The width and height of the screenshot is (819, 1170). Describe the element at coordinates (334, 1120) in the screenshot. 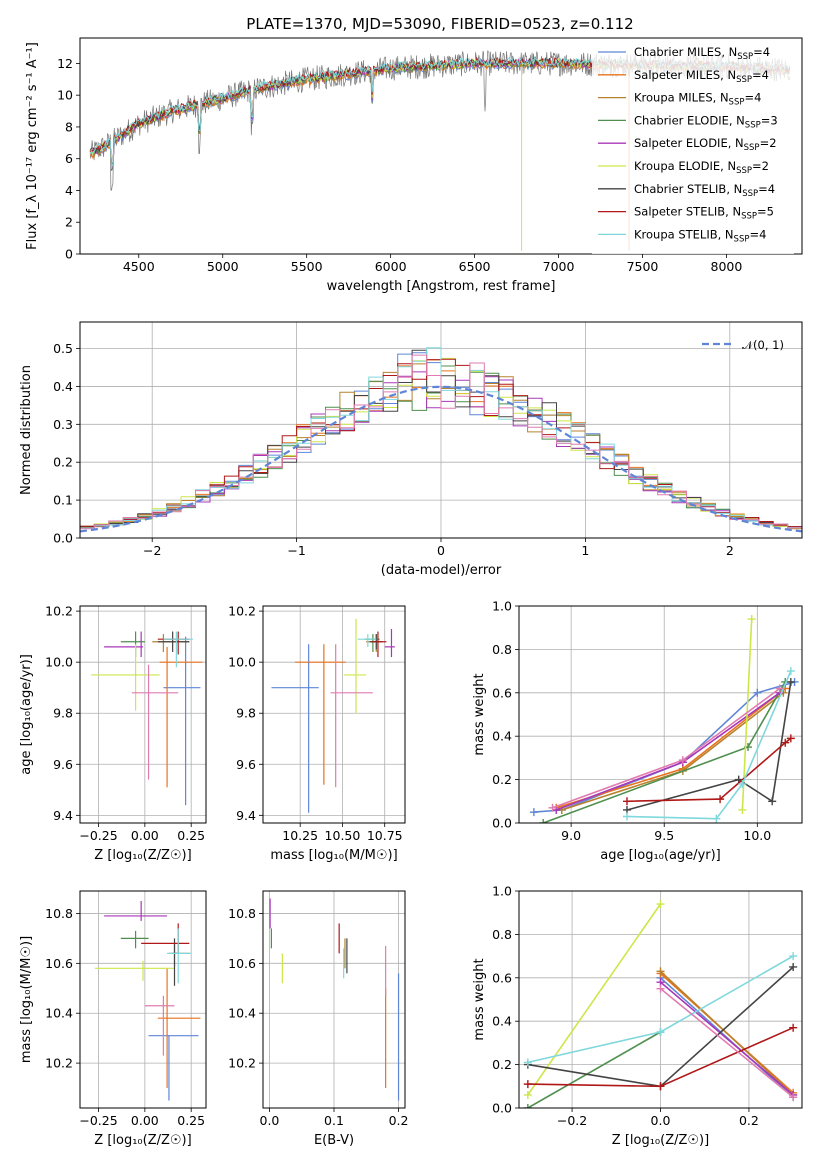

I see `x-tick-label: 0.1` at that location.